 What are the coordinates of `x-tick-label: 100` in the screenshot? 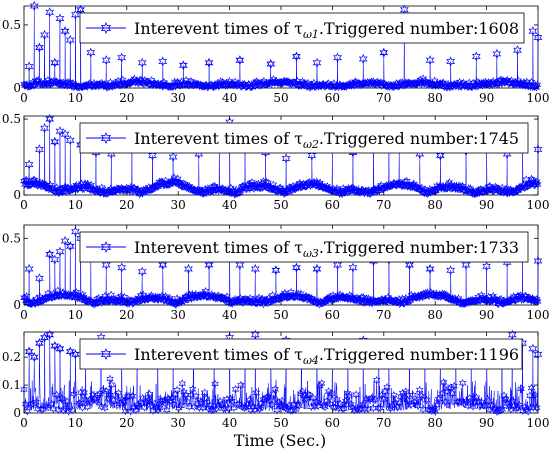 It's located at (538, 98).